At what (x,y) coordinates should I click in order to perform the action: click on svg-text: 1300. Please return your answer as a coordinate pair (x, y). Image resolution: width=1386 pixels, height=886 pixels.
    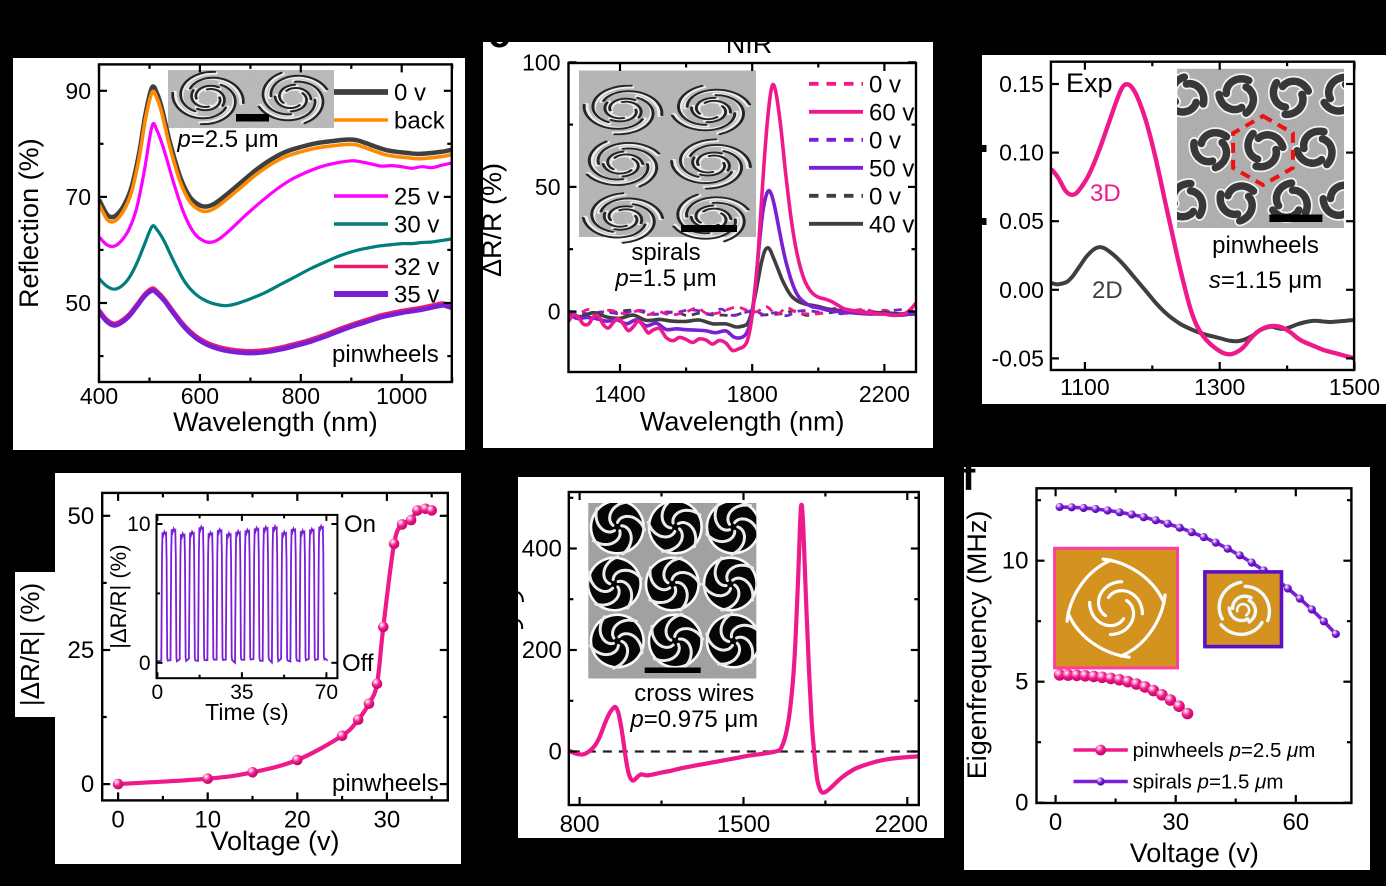
    Looking at the image, I should click on (1219, 387).